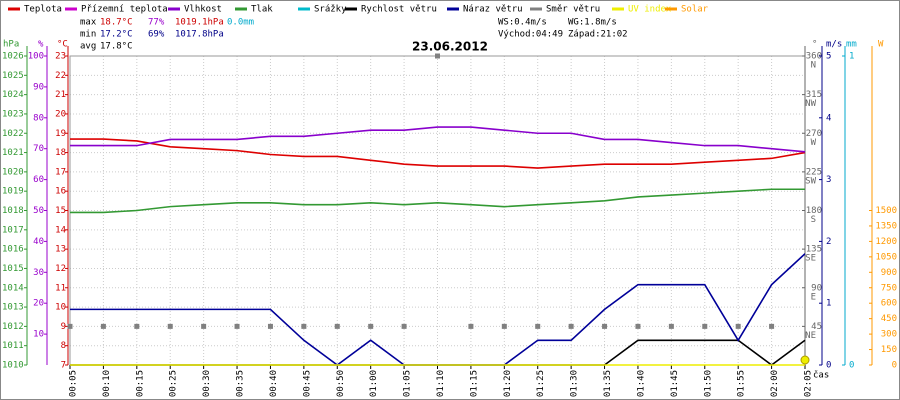  What do you see at coordinates (886, 226) in the screenshot?
I see `y-tick-label: 1350` at bounding box center [886, 226].